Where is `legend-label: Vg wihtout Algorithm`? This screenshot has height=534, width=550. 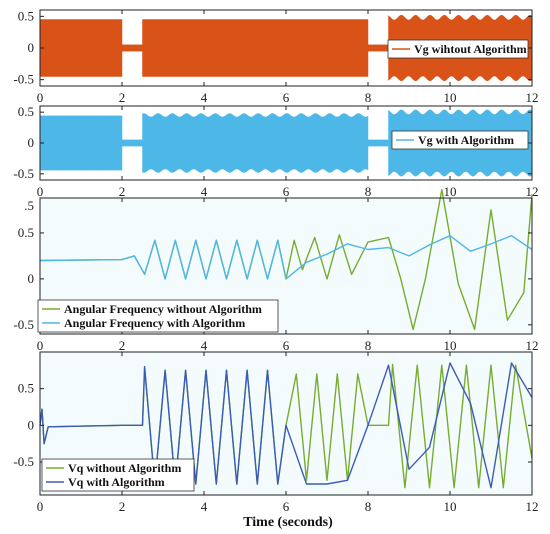
legend-label: Vg wihtout Algorithm is located at coordinates (470, 49).